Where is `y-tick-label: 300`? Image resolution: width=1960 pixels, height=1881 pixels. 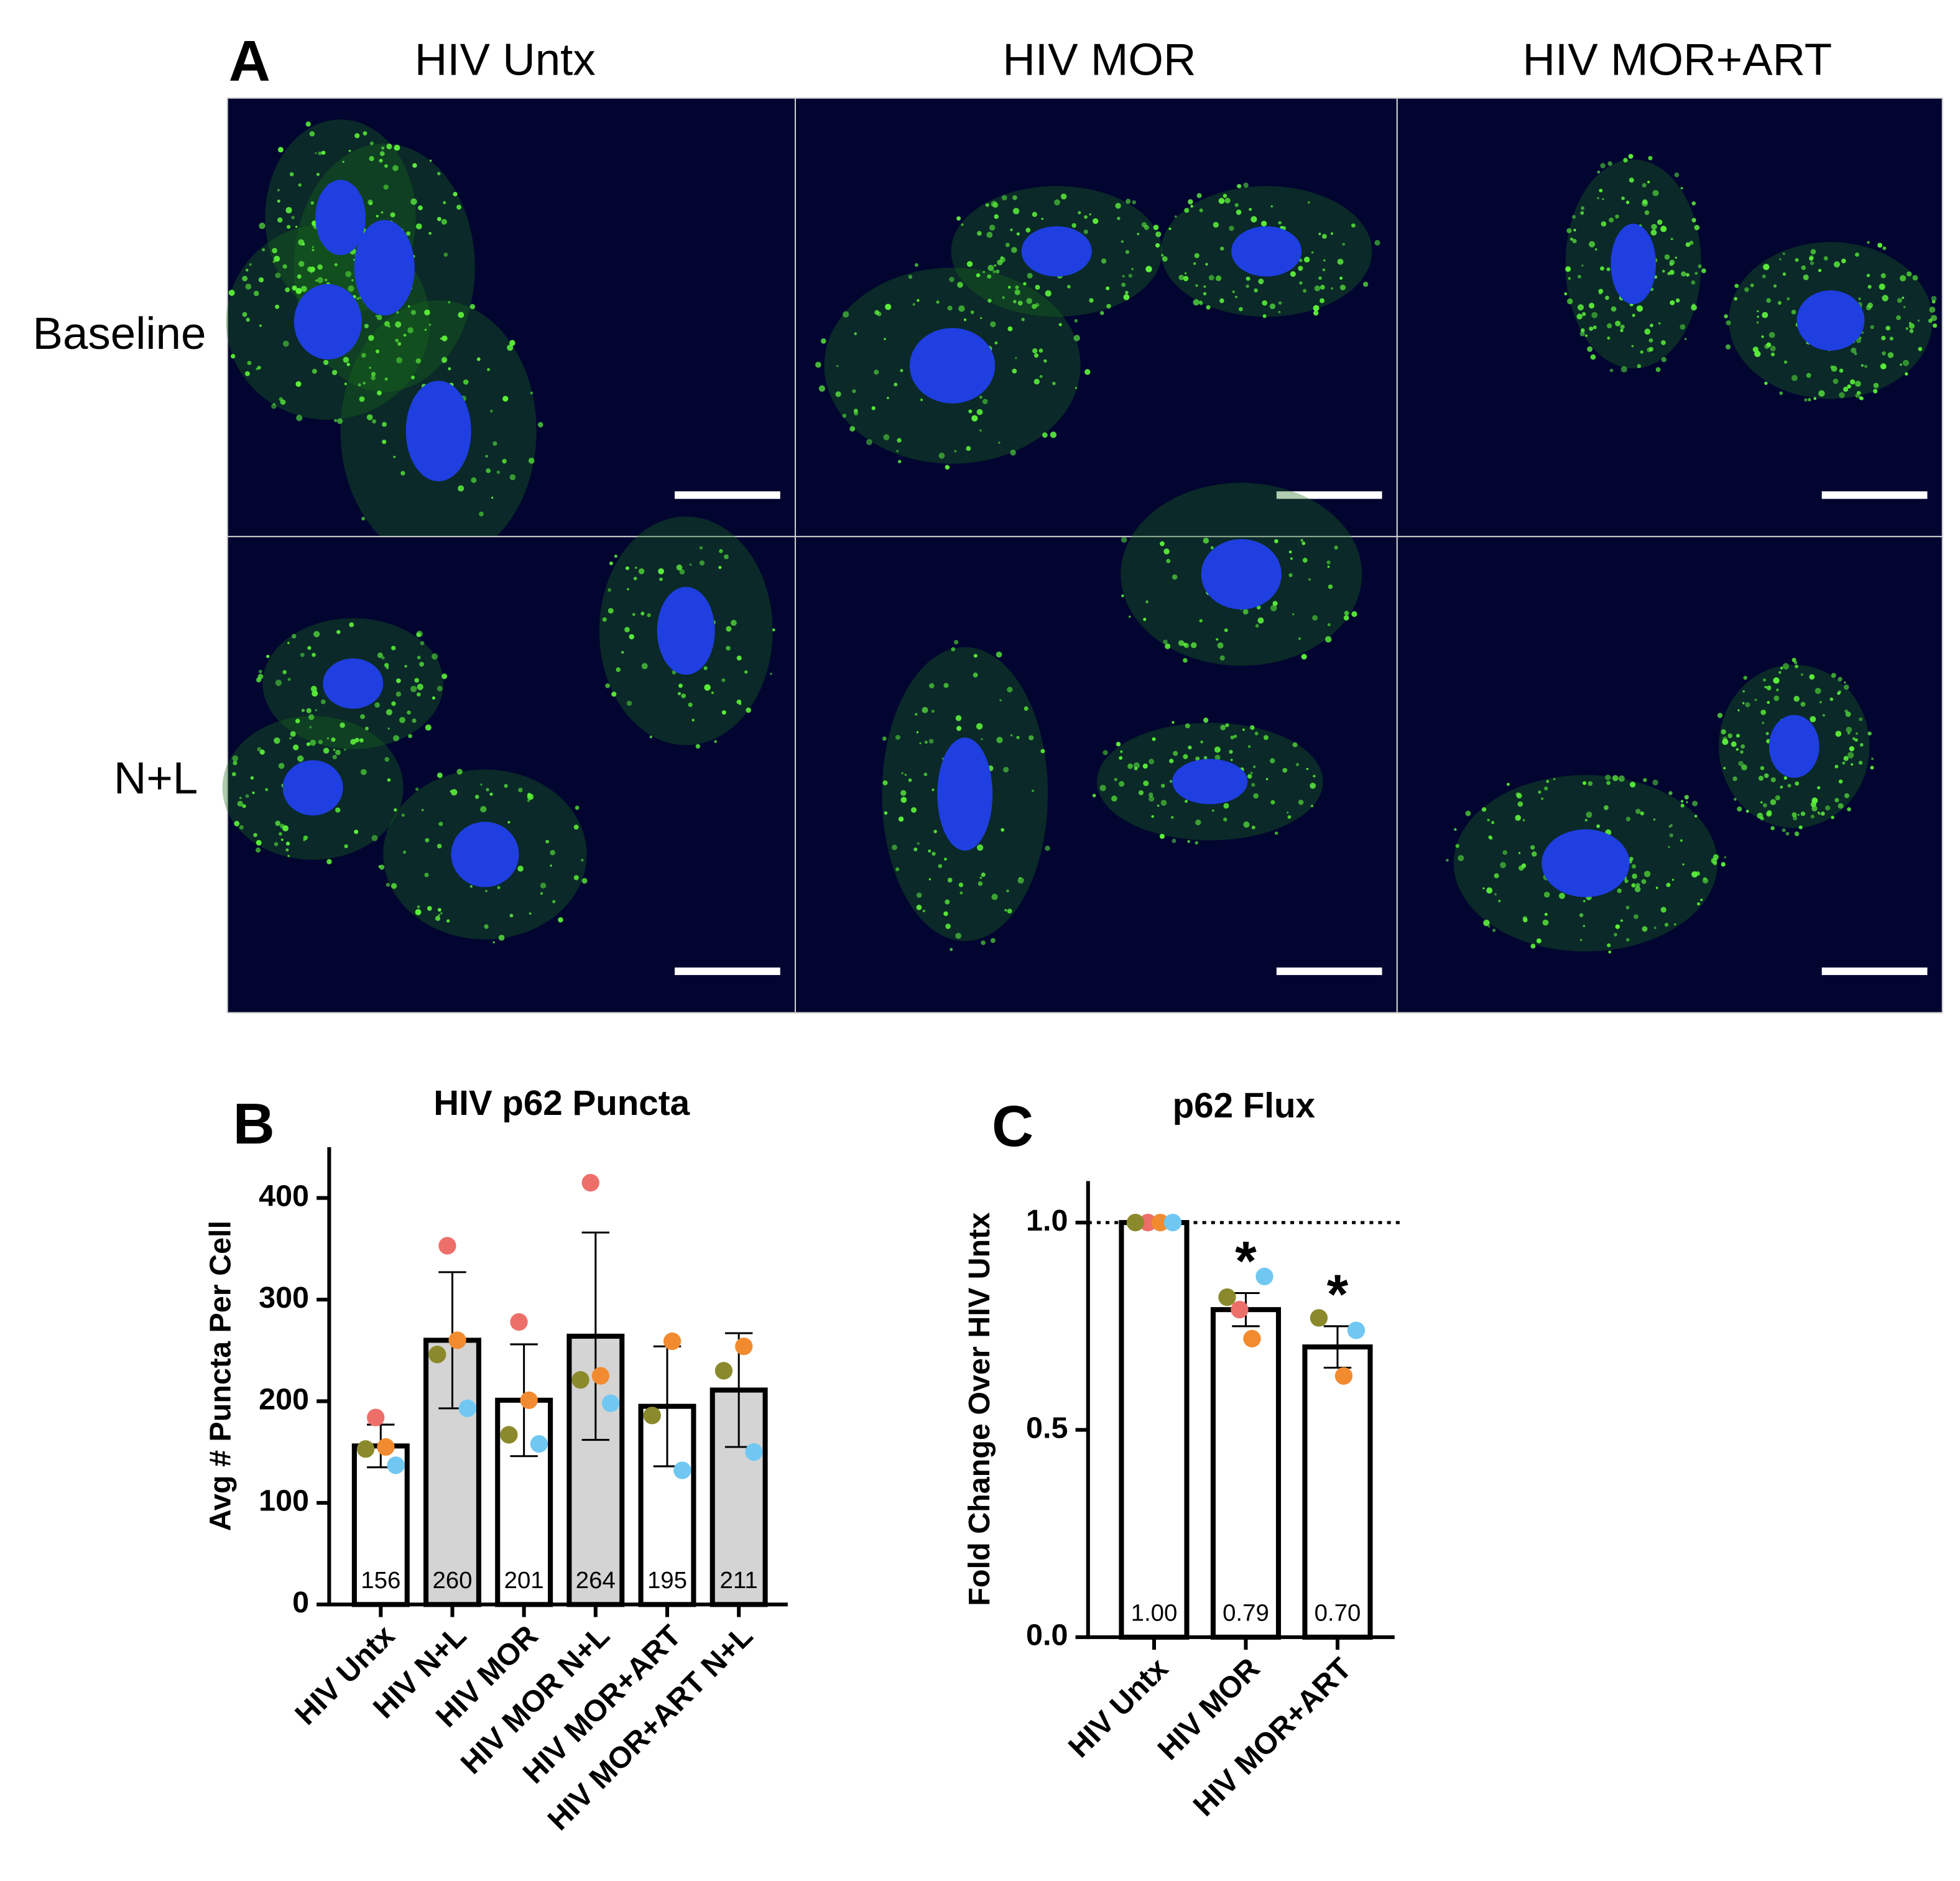
y-tick-label: 300 is located at coordinates (284, 1298).